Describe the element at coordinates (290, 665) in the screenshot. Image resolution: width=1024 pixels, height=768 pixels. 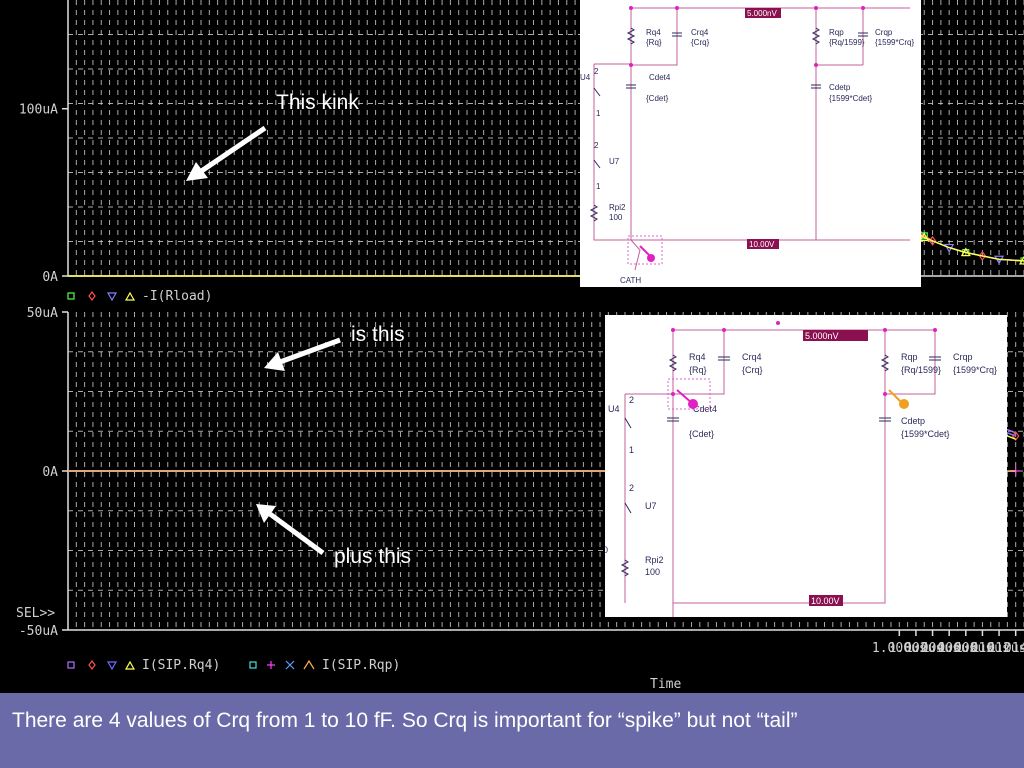
I see `legend-x-marker` at that location.